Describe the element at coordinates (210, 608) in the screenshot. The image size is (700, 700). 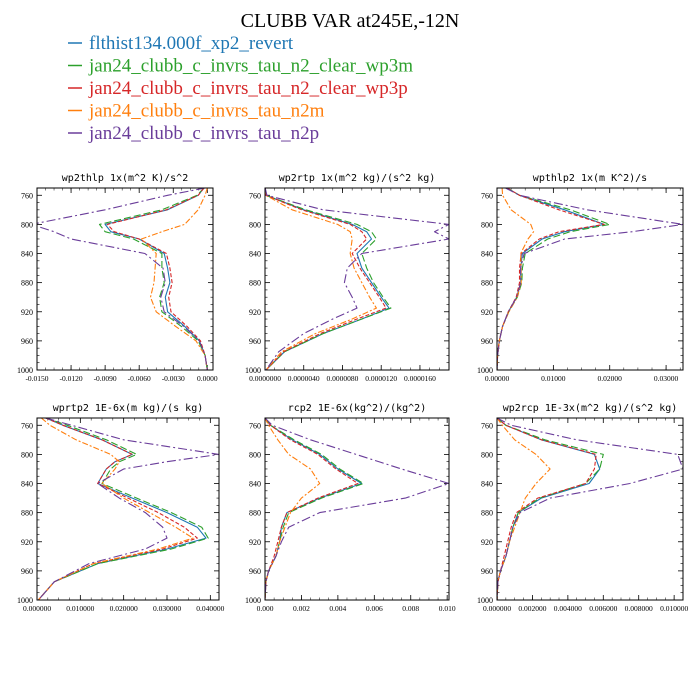
I see `x-tick-label: 0.040000` at that location.